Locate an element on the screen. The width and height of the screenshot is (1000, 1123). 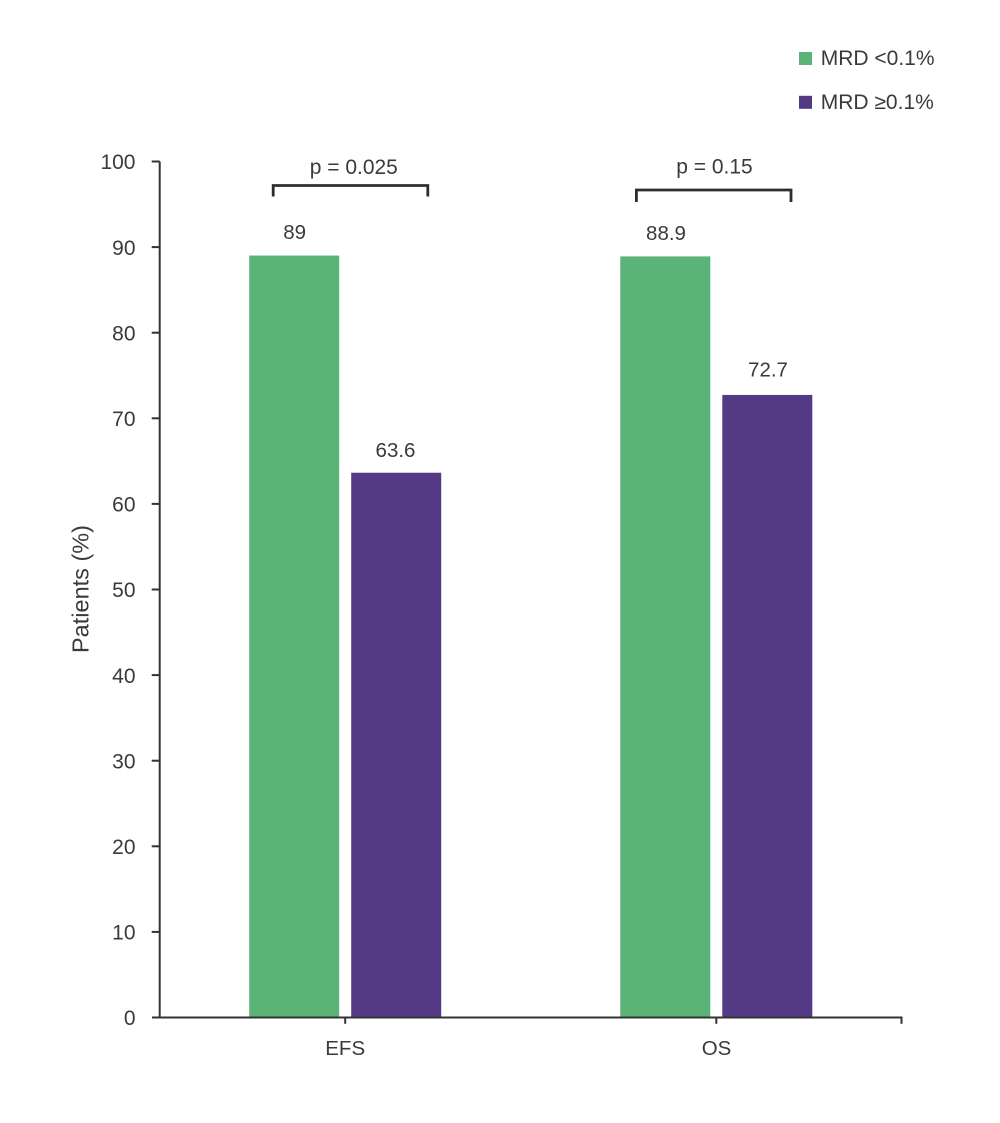
svg-text: 89 is located at coordinates (294, 232).